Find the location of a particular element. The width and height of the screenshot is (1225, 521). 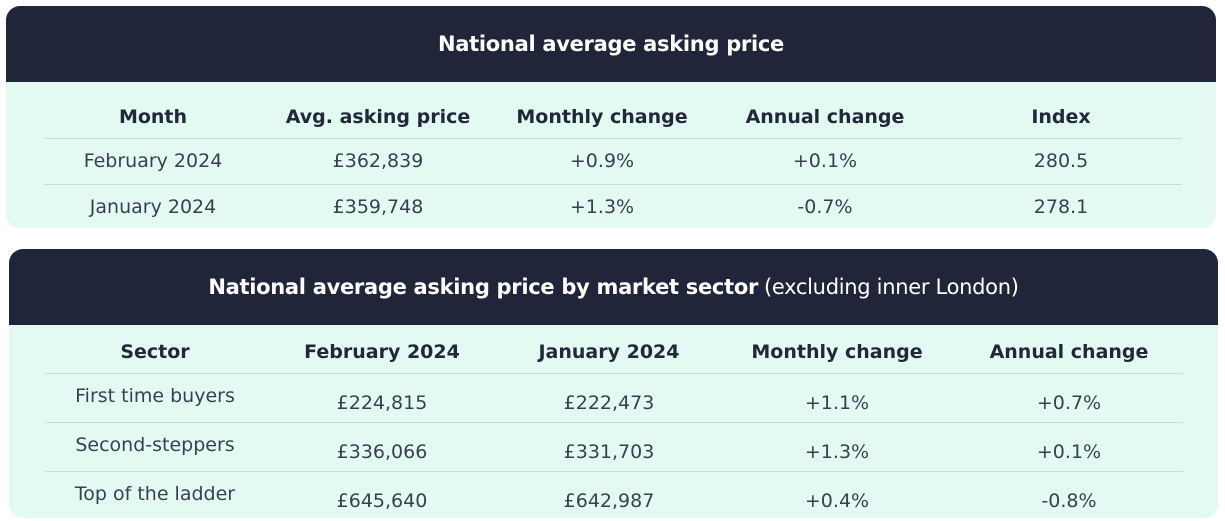

national-price-header: National average asking price is located at coordinates (611, 44).